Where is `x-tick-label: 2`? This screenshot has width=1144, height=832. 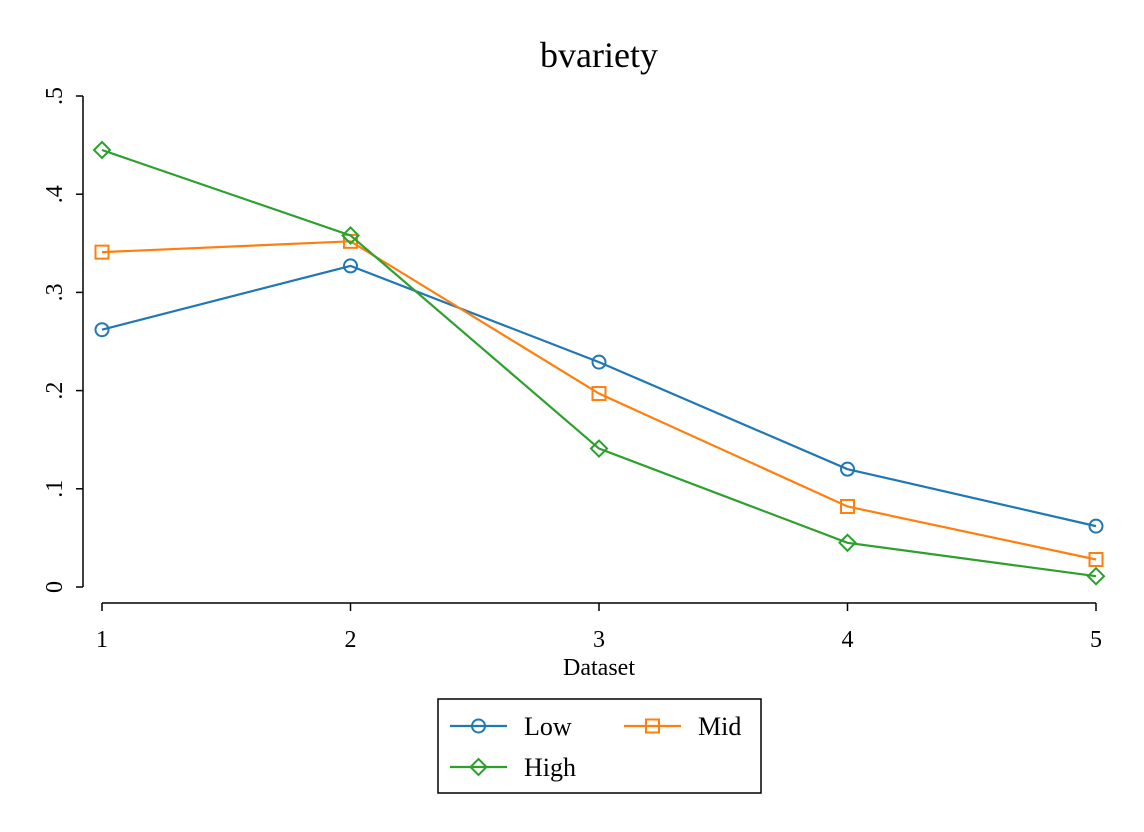 x-tick-label: 2 is located at coordinates (351, 640).